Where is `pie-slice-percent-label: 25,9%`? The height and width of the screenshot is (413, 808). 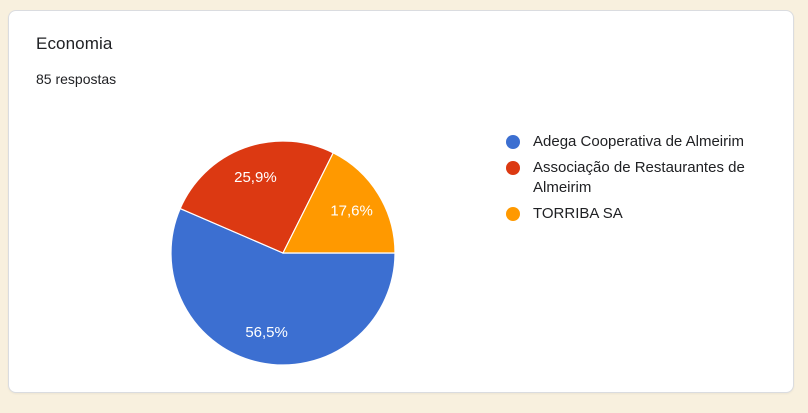
pie-slice-percent-label: 25,9% is located at coordinates (255, 177).